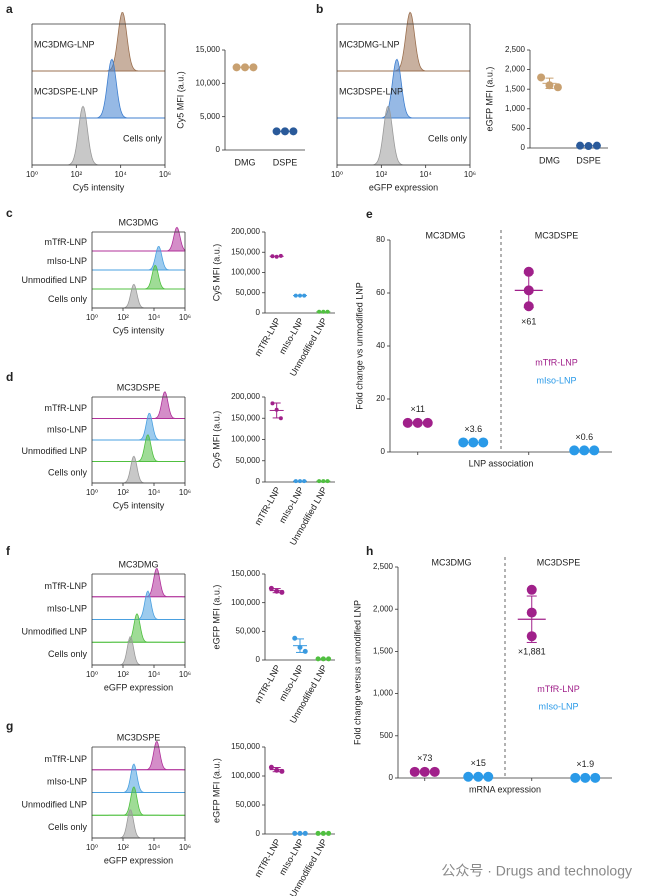 This screenshot has width=650, height=896. I want to click on y-tick-label: 20, so click(380, 398).